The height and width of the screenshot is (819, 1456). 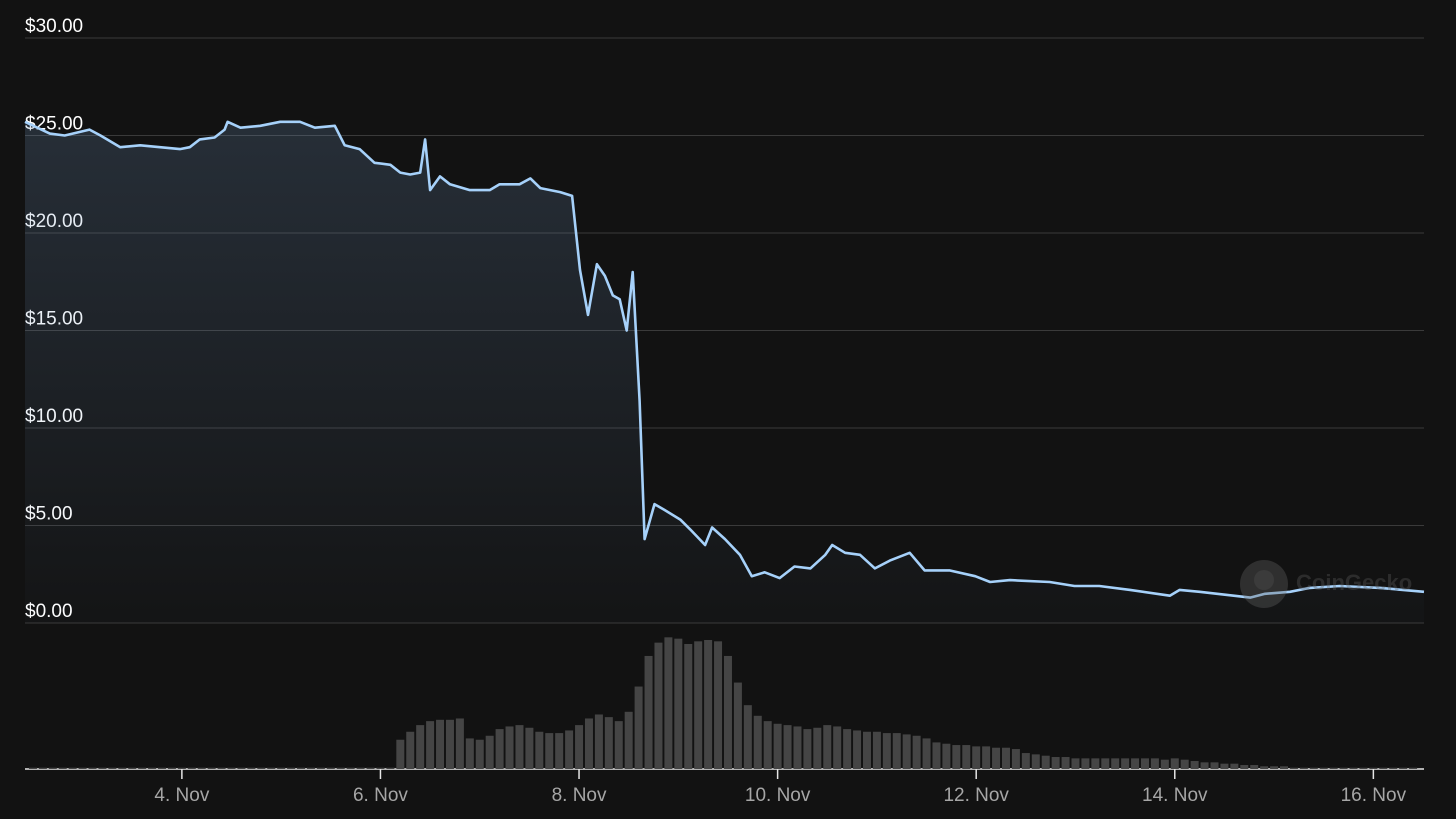 I want to click on watermark: CoinGecko, so click(x=1326, y=584).